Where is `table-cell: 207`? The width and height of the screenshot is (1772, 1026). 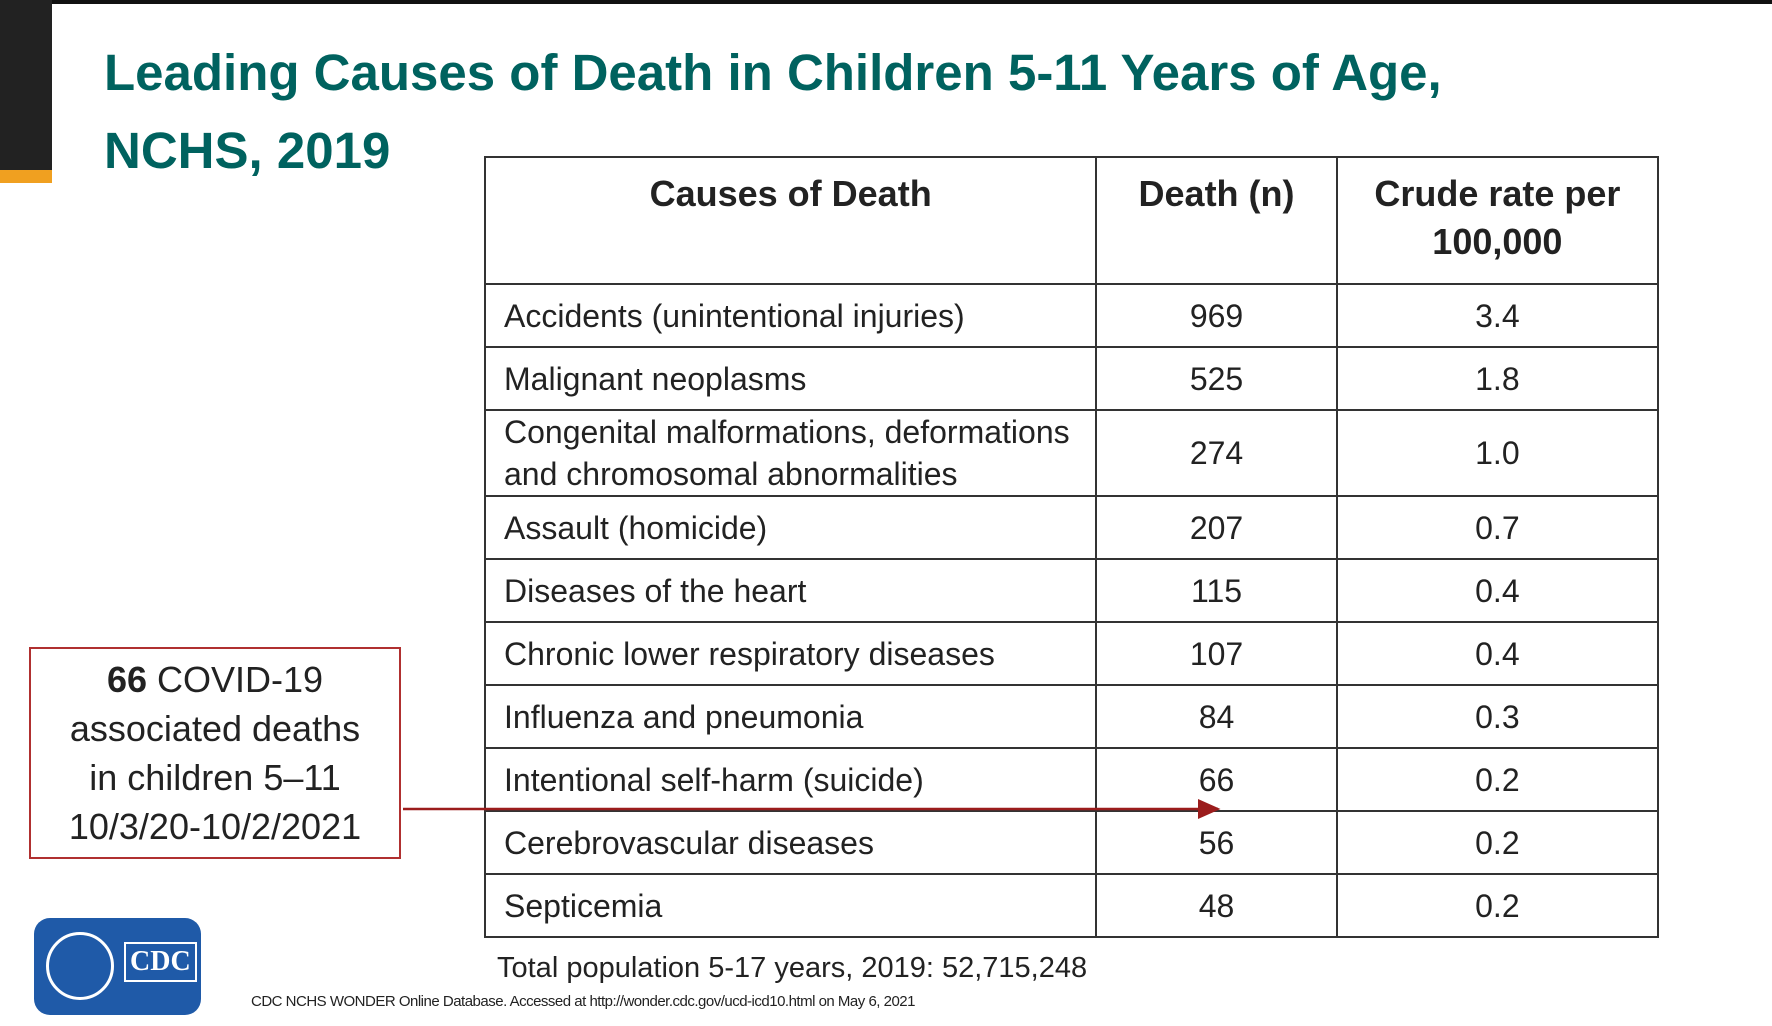 table-cell: 207 is located at coordinates (1216, 527).